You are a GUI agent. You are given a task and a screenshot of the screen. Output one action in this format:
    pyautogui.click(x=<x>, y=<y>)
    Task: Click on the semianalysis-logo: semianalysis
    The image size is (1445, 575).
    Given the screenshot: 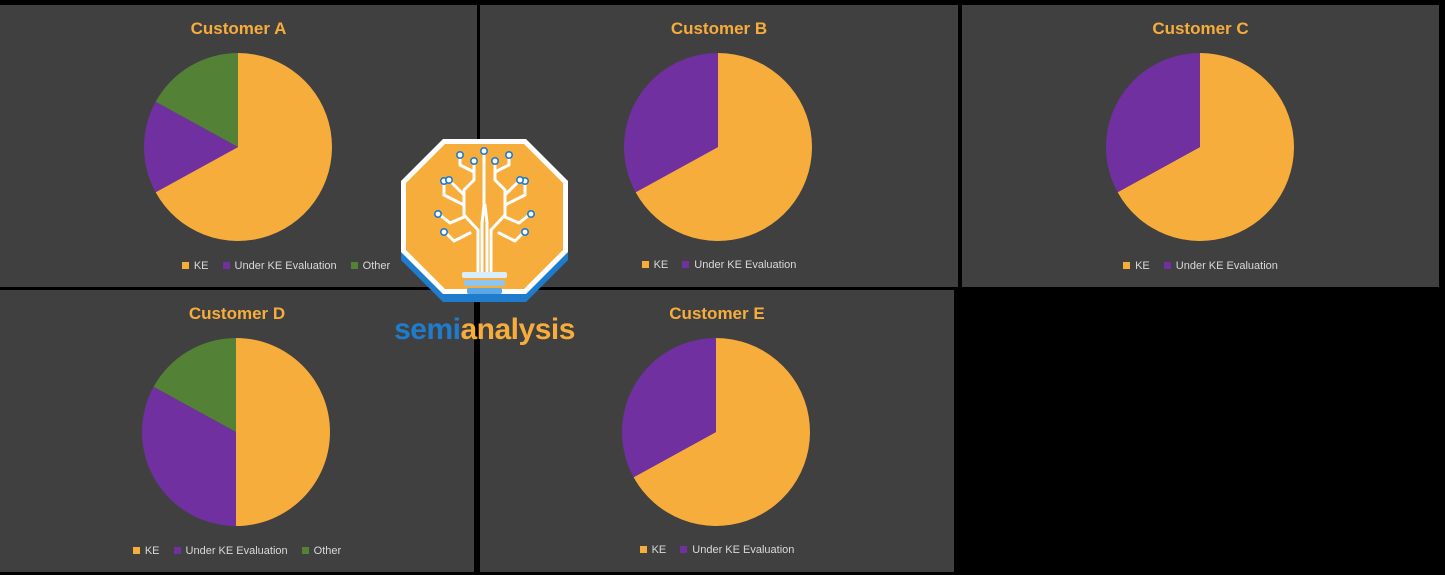 What is the action you would take?
    pyautogui.click(x=484, y=242)
    